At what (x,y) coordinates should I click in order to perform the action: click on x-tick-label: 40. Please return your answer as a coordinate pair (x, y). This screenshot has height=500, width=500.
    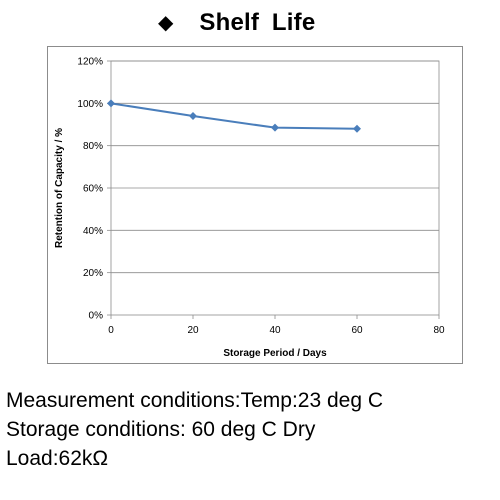
    Looking at the image, I should click on (275, 330).